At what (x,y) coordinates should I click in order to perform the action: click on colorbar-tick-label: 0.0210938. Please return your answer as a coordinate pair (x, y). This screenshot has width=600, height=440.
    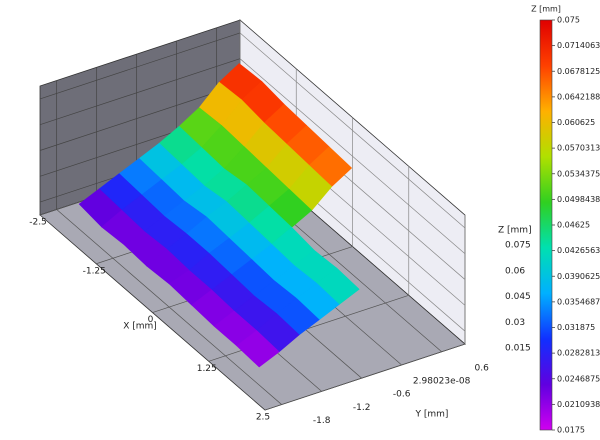
    Looking at the image, I should click on (578, 404).